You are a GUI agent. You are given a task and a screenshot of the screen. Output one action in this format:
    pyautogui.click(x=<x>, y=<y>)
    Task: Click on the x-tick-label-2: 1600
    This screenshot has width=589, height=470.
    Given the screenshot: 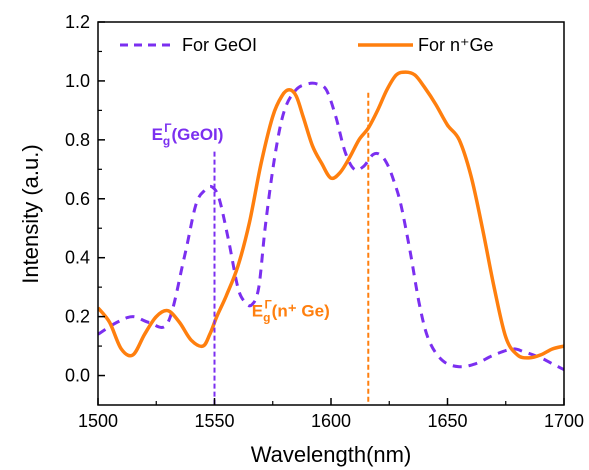 What is the action you would take?
    pyautogui.click(x=331, y=421)
    